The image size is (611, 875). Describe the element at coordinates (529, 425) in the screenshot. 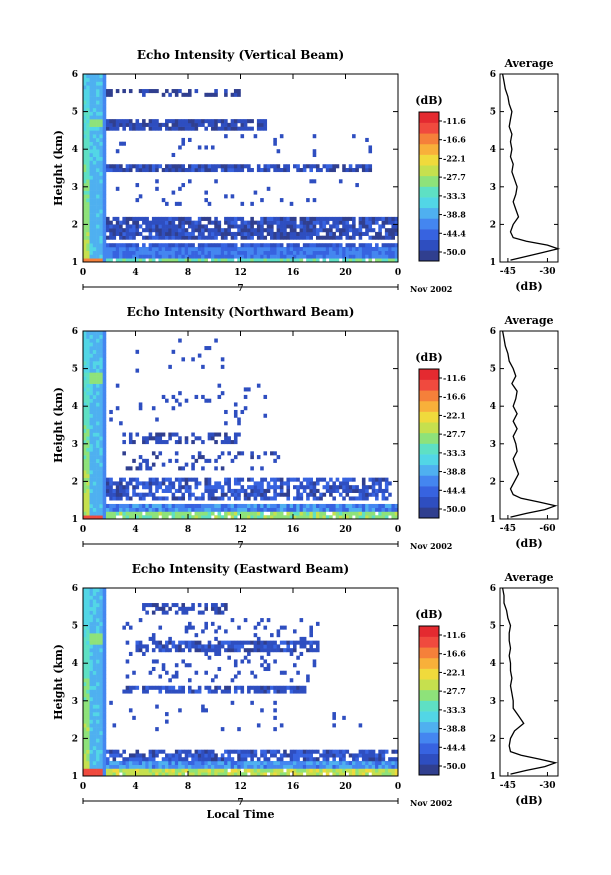

I see `profile-frame` at that location.